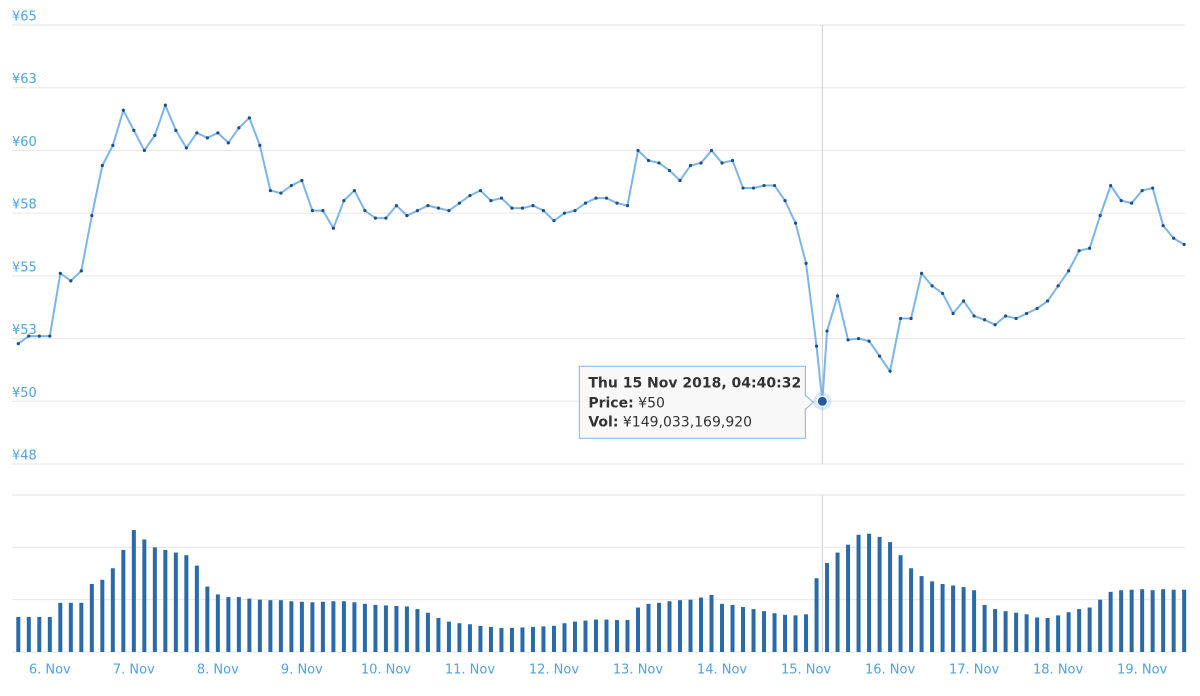 Image resolution: width=1200 pixels, height=696 pixels. I want to click on y-tick-label: ¥53, so click(24, 330).